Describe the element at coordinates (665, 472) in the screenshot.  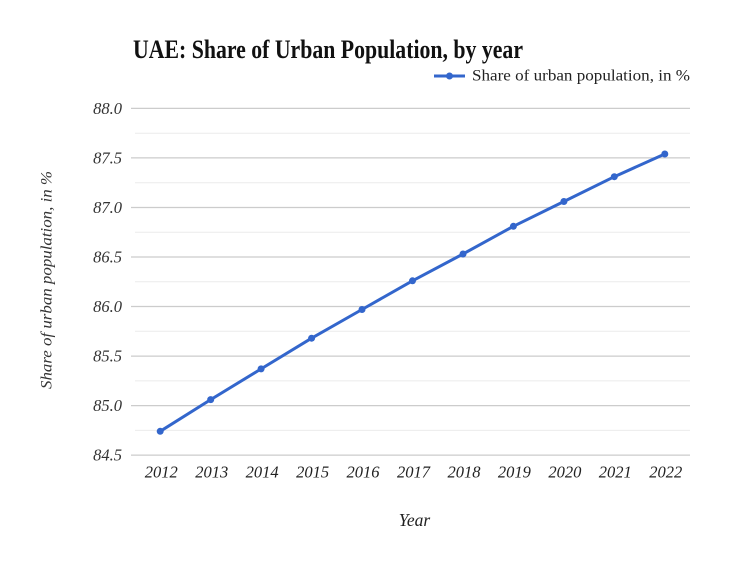
I see `svg-text: 2022` at that location.